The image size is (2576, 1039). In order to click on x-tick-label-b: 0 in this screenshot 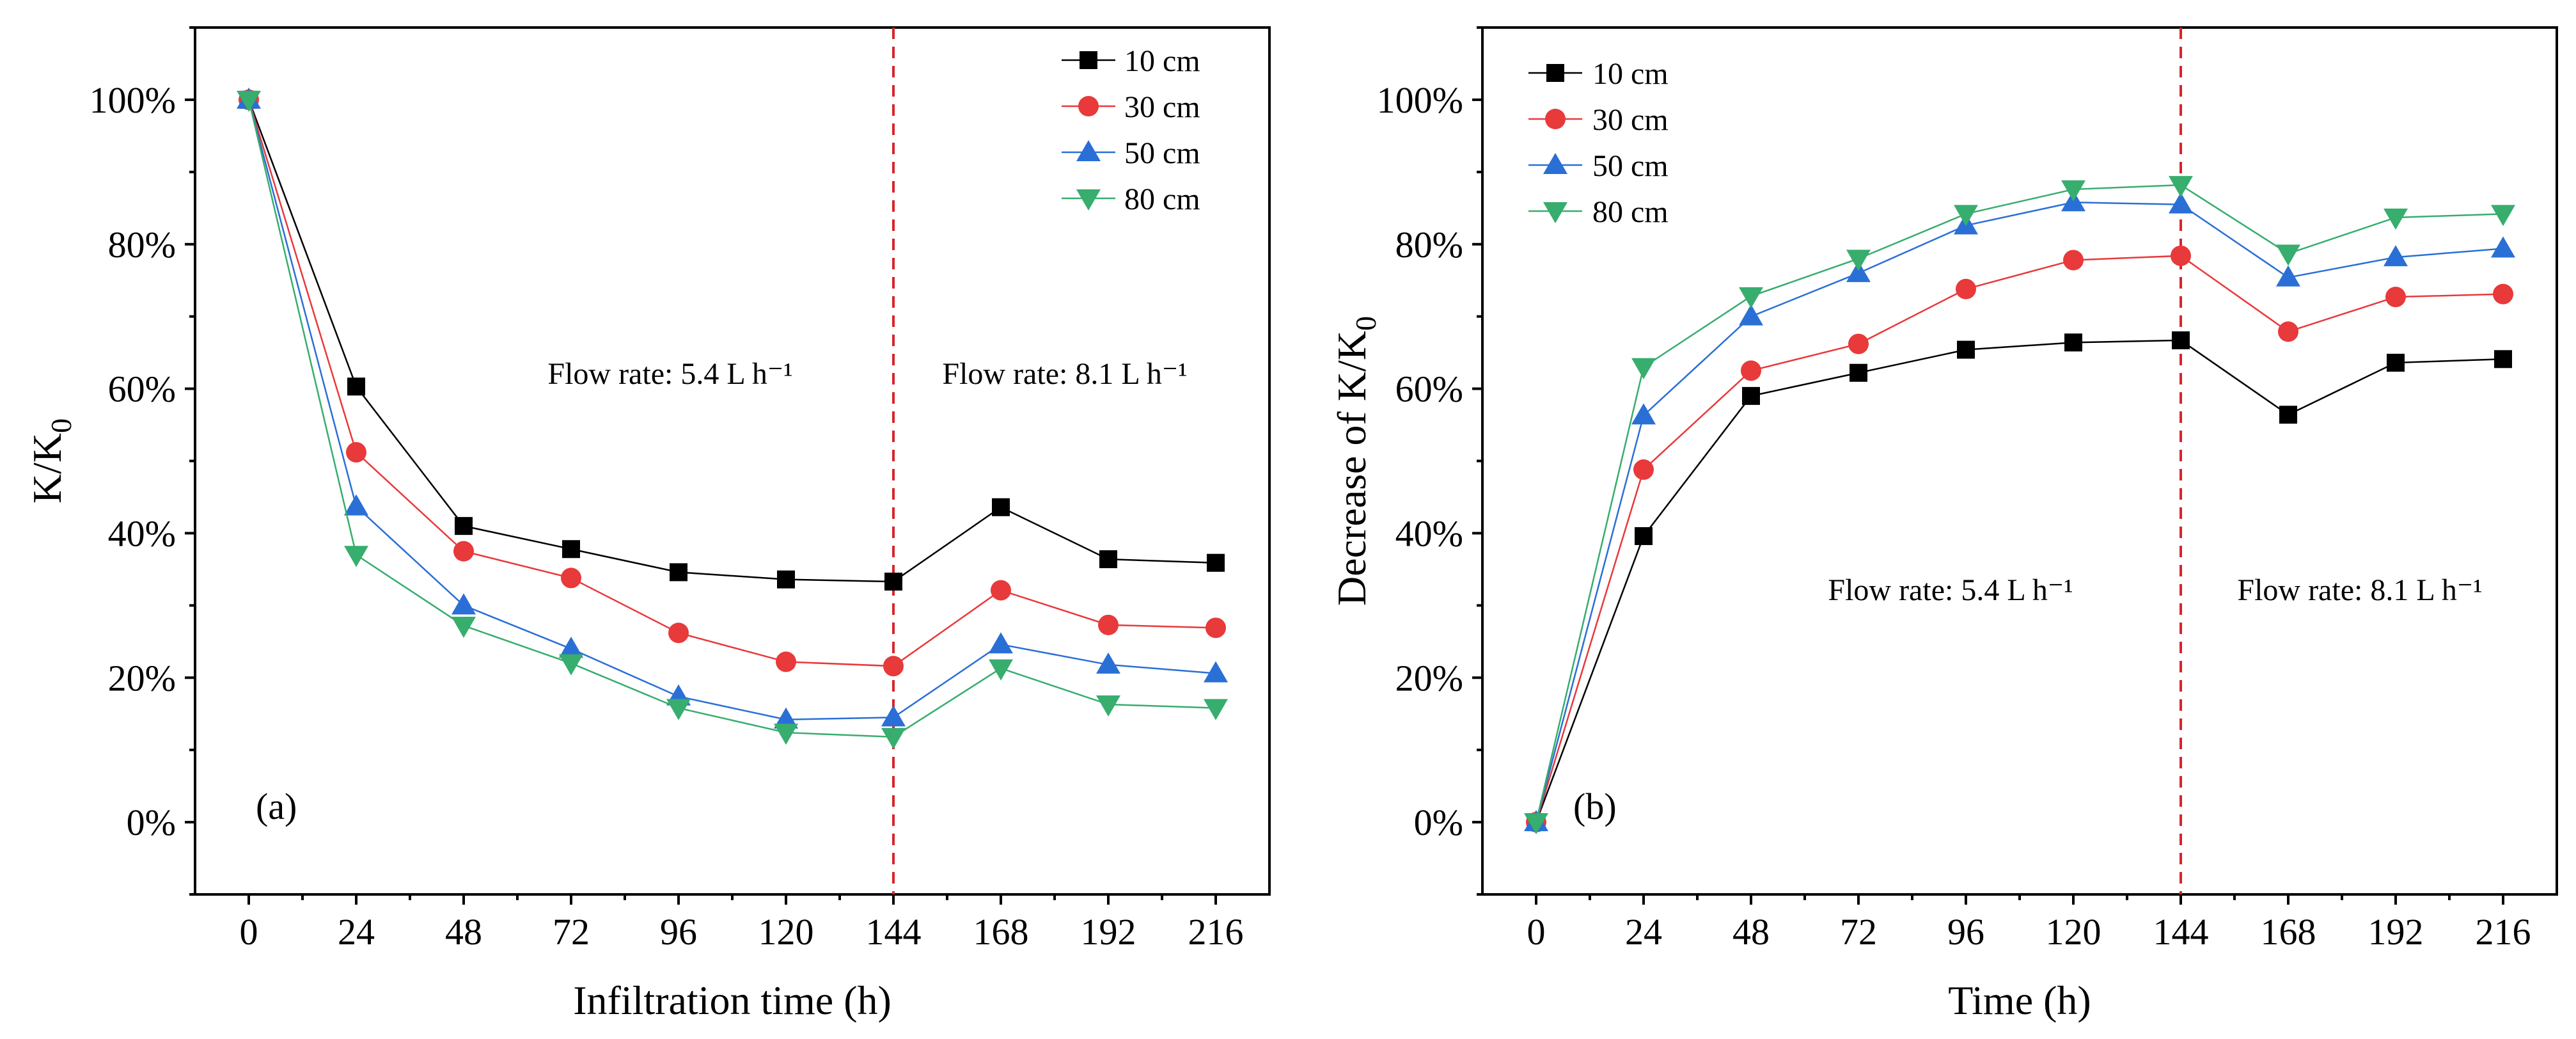, I will do `click(1536, 932)`.